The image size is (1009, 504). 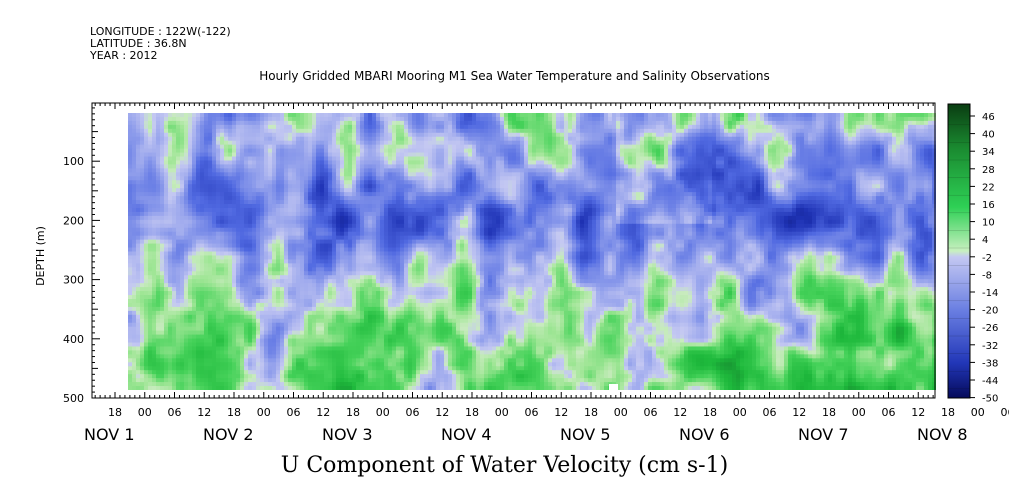 I want to click on colorbar-label: 4, so click(x=985, y=240).